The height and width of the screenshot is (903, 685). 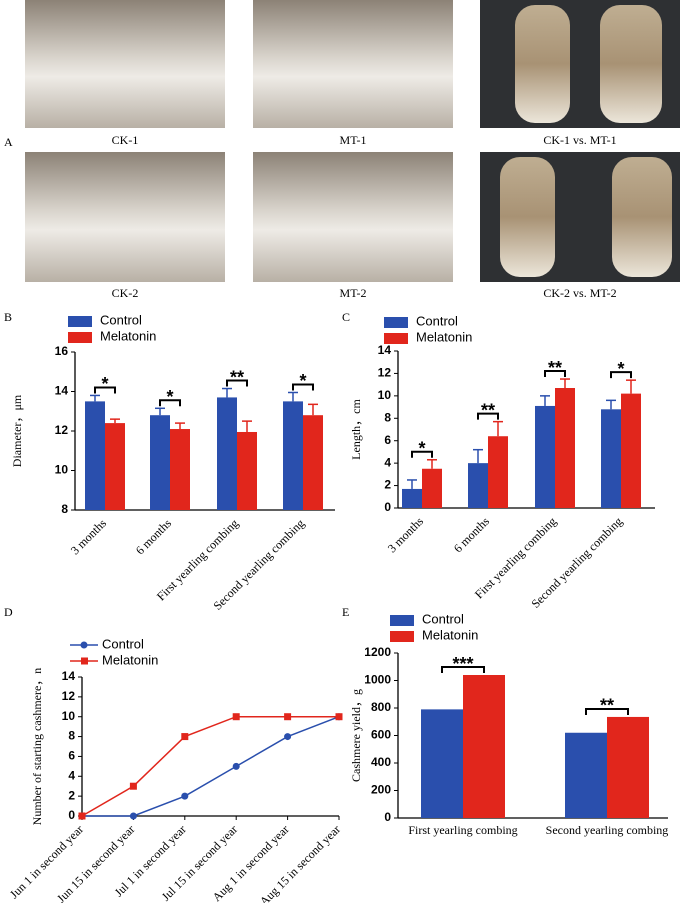 I want to click on panel-label: D, so click(x=8, y=612).